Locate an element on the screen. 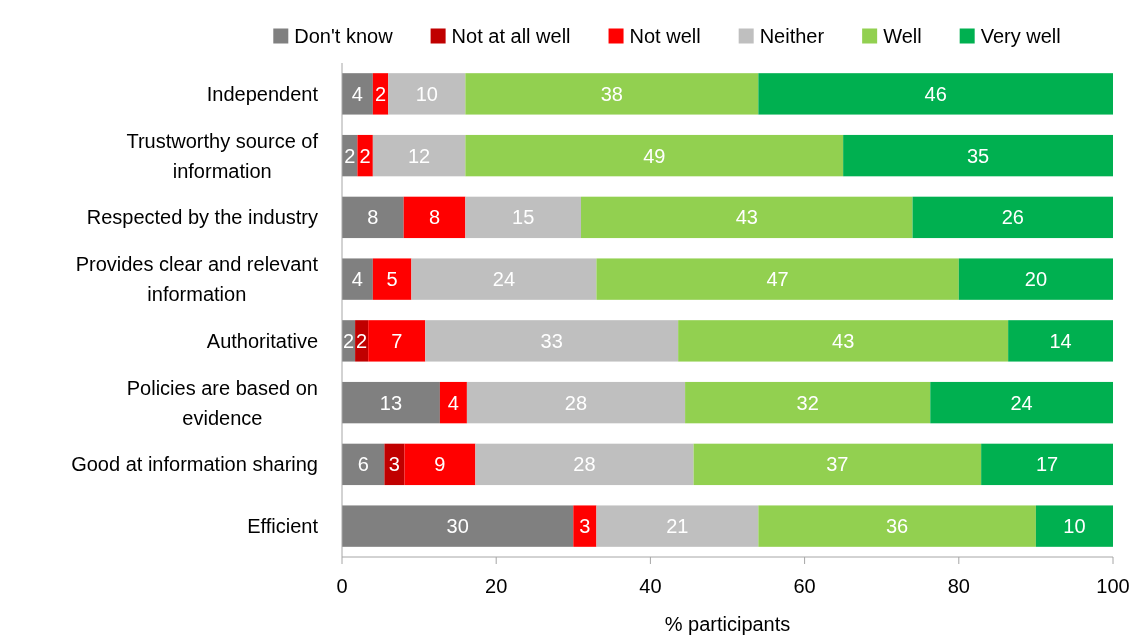 The width and height of the screenshot is (1141, 642). data-label: 20 is located at coordinates (1036, 279).